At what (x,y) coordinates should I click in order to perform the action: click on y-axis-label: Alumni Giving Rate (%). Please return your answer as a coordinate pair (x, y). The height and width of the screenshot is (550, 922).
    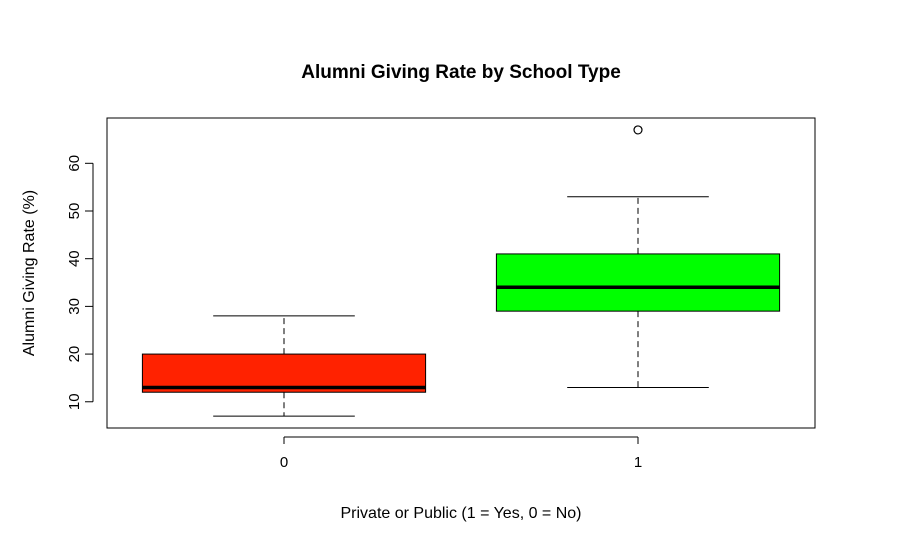
    Looking at the image, I should click on (29, 273).